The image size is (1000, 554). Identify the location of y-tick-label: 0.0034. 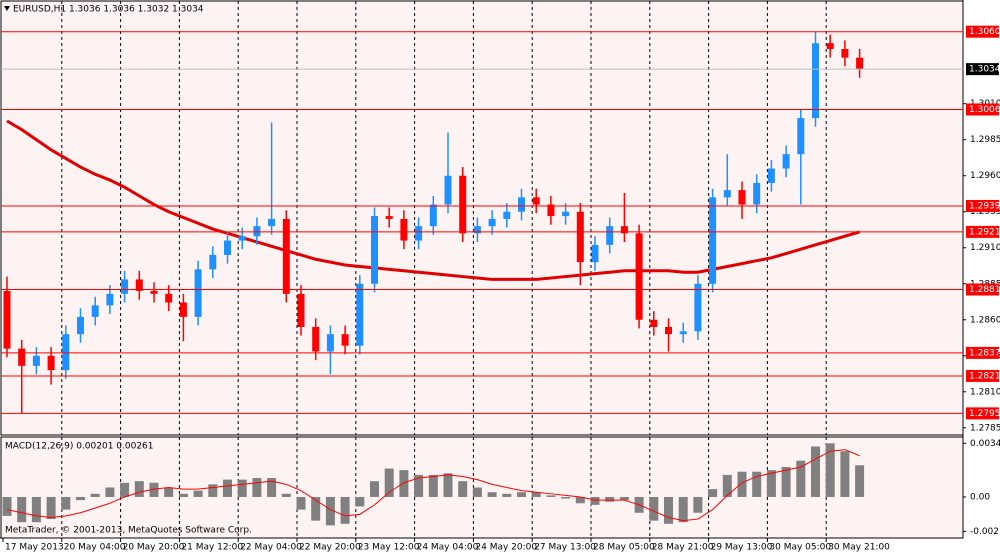
(985, 444).